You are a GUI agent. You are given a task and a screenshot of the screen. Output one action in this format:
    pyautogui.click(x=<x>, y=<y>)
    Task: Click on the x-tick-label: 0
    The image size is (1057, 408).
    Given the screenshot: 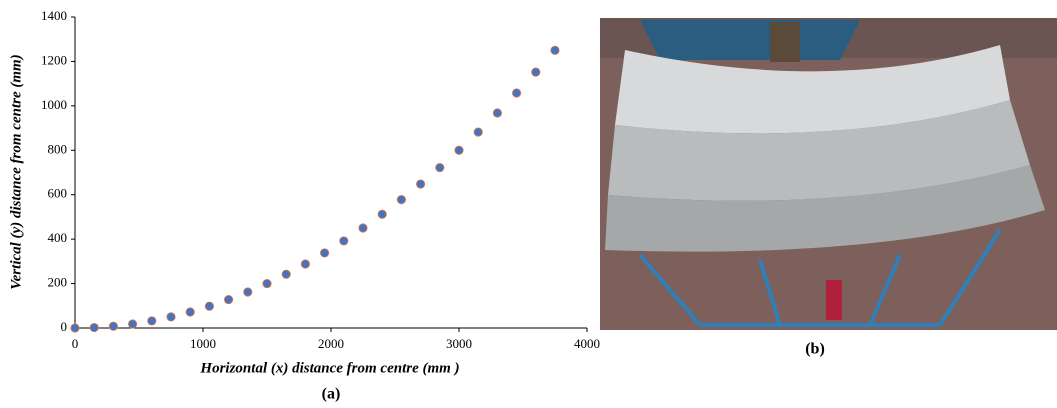 What is the action you would take?
    pyautogui.click(x=75, y=343)
    